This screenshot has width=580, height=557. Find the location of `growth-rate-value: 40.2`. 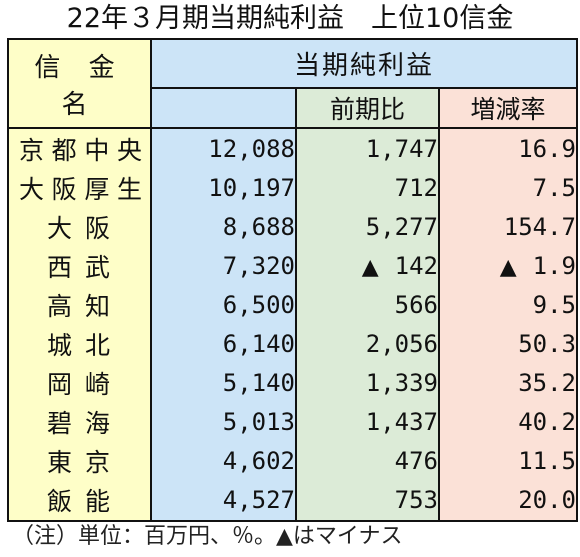

growth-rate-value: 40.2 is located at coordinates (547, 421).